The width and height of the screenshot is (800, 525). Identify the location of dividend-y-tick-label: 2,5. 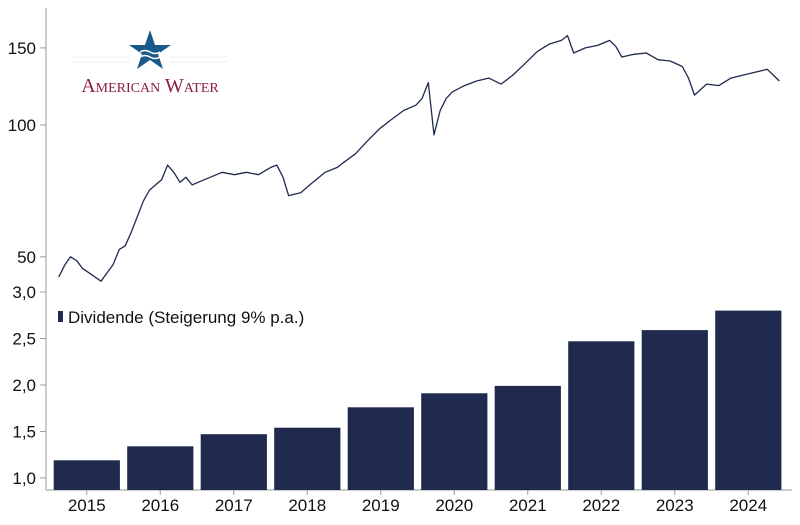
(24, 338).